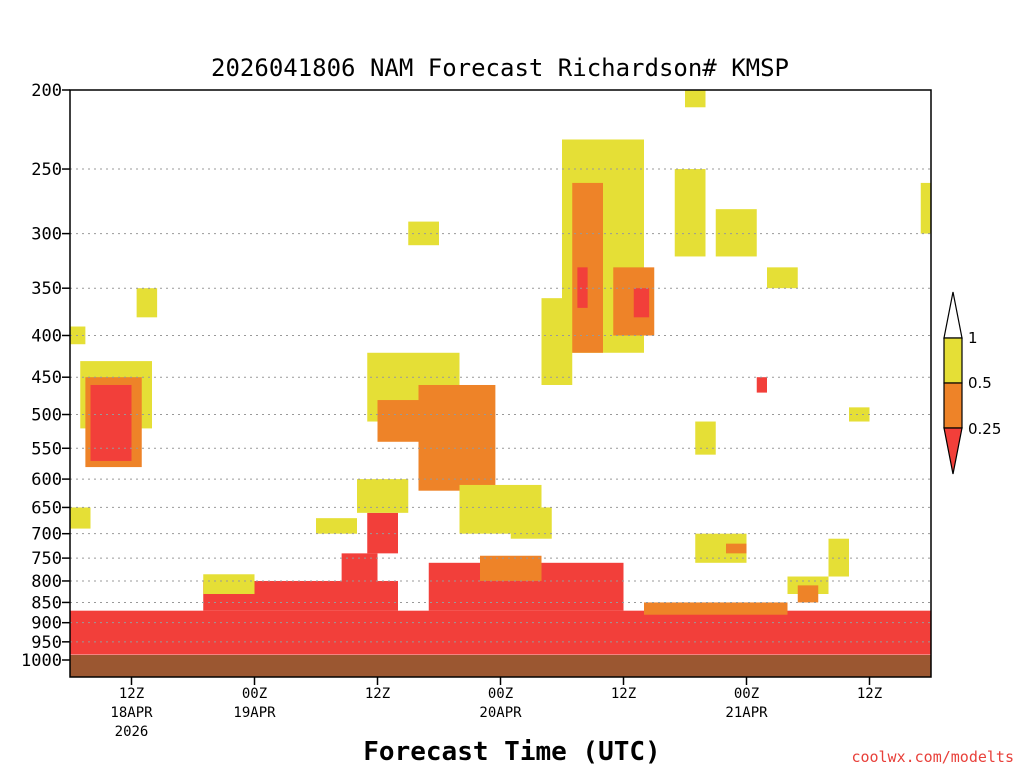 This screenshot has width=1024, height=768. What do you see at coordinates (41, 661) in the screenshot?
I see `y-tick-label: 1000` at bounding box center [41, 661].